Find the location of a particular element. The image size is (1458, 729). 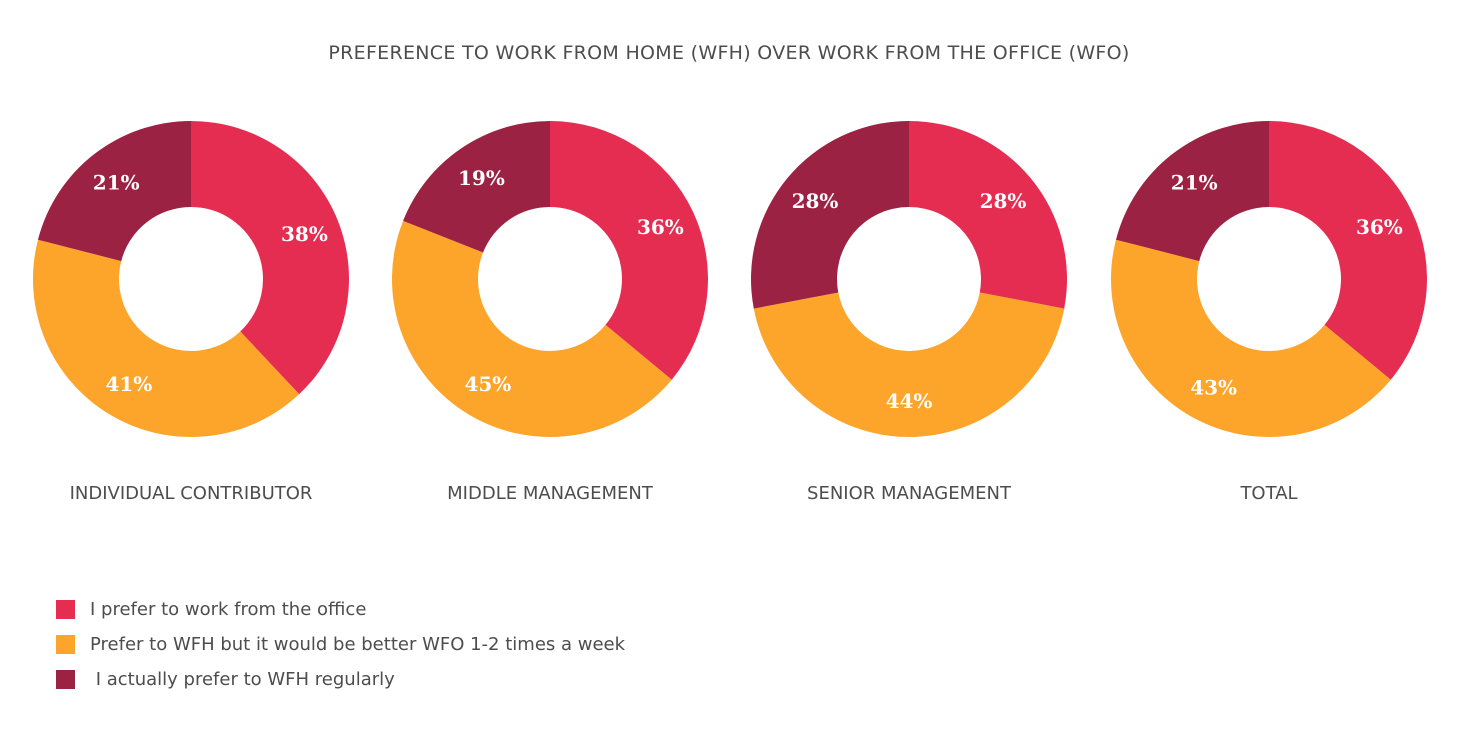

category-label-1: MIDDLE MANAGEMENT is located at coordinates (550, 493).